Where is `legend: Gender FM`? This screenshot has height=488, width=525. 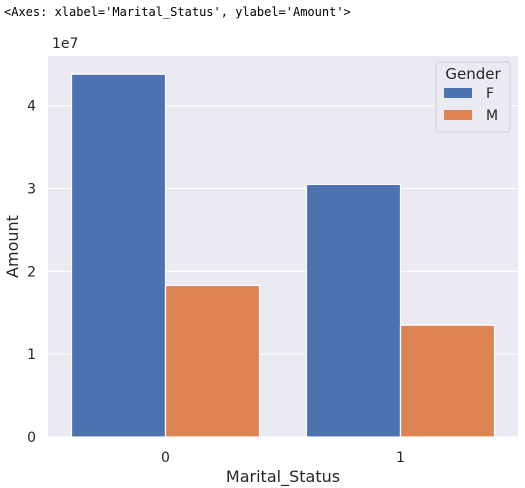 legend: Gender FM is located at coordinates (473, 97).